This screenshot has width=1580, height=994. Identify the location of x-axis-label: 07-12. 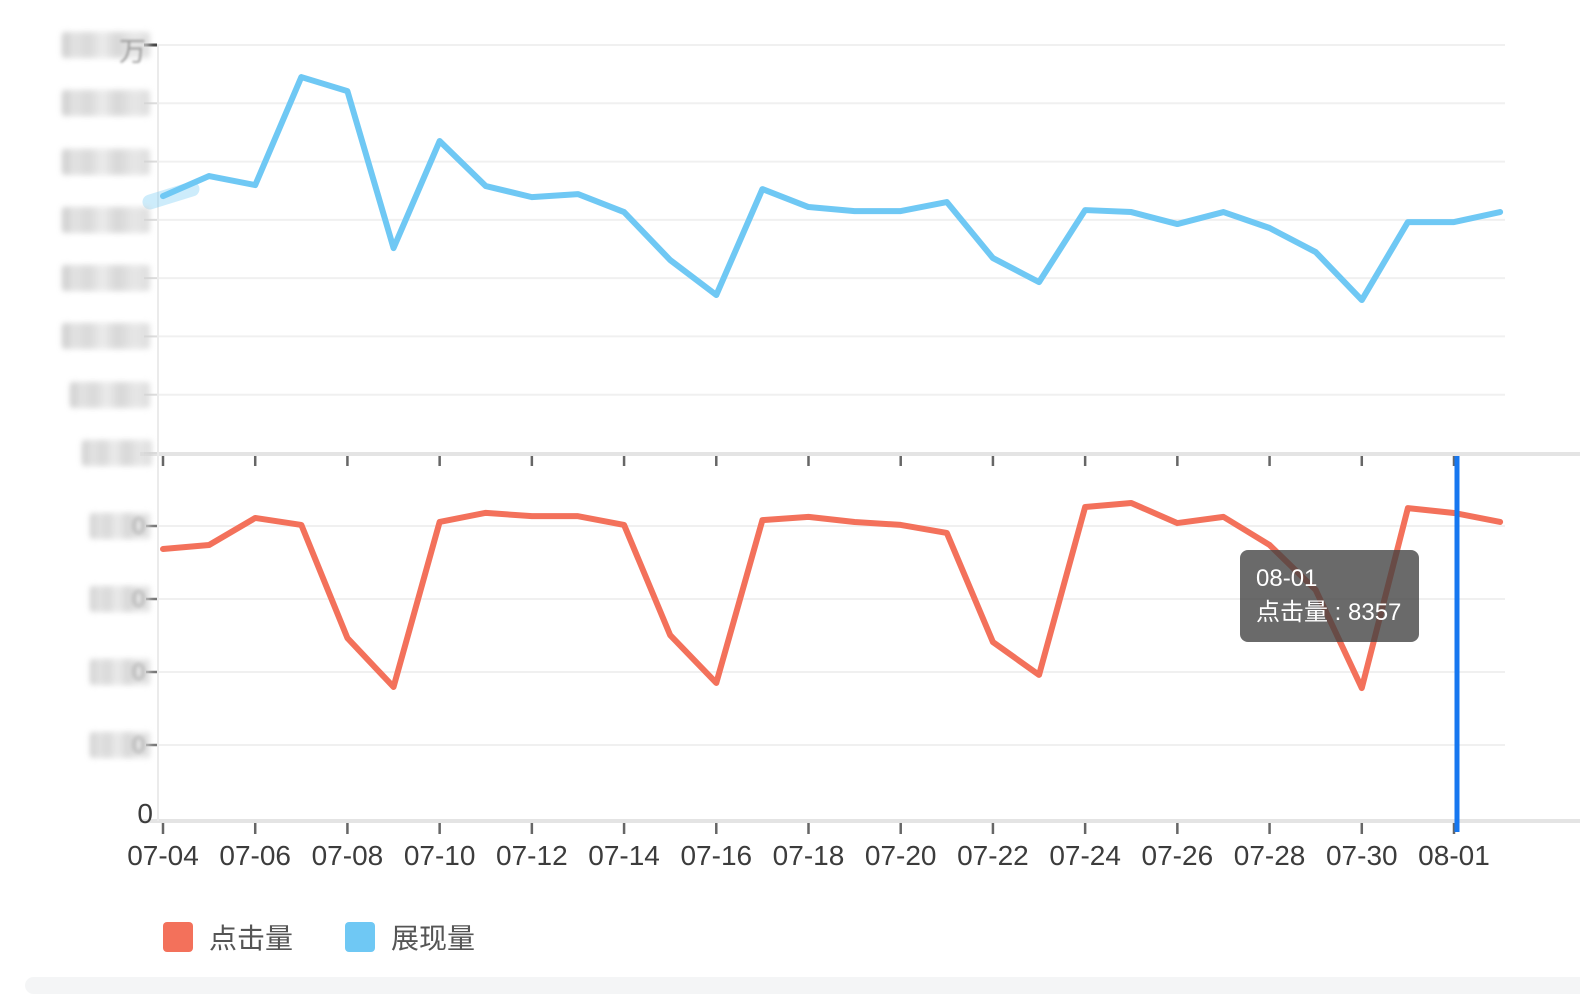
(532, 855).